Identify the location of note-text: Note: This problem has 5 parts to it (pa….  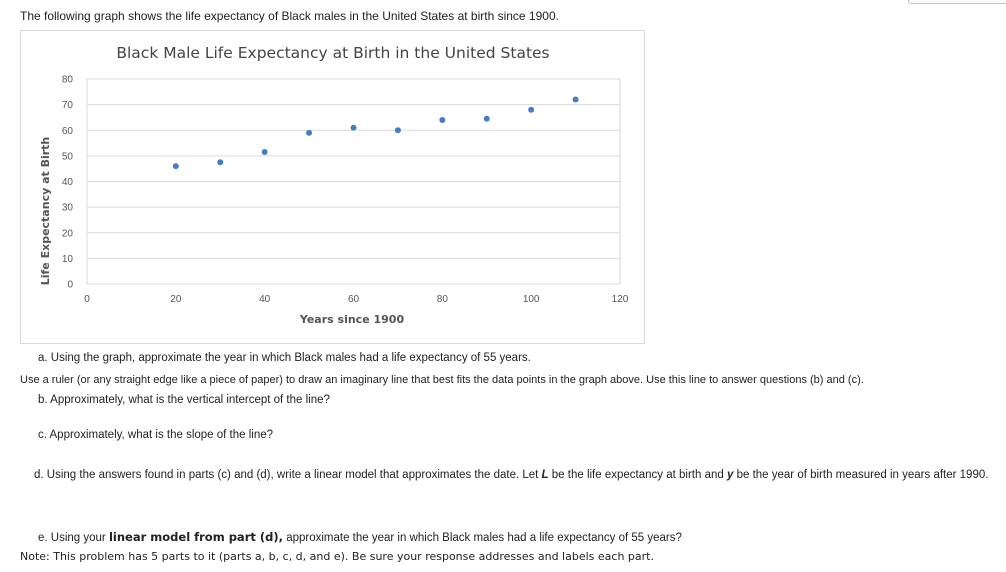
(337, 556).